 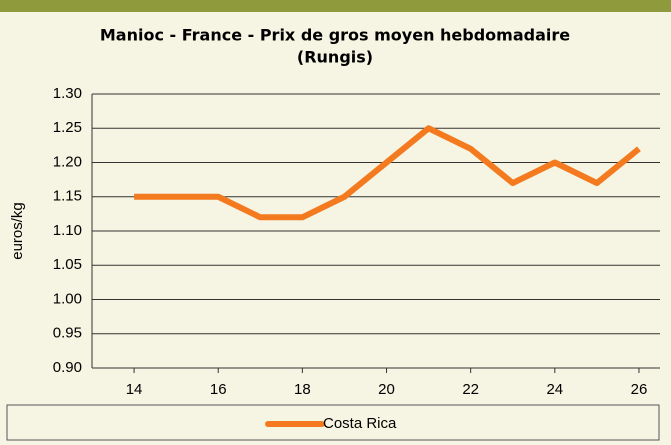 What do you see at coordinates (360, 423) in the screenshot?
I see `legend-label: Costa Rica` at bounding box center [360, 423].